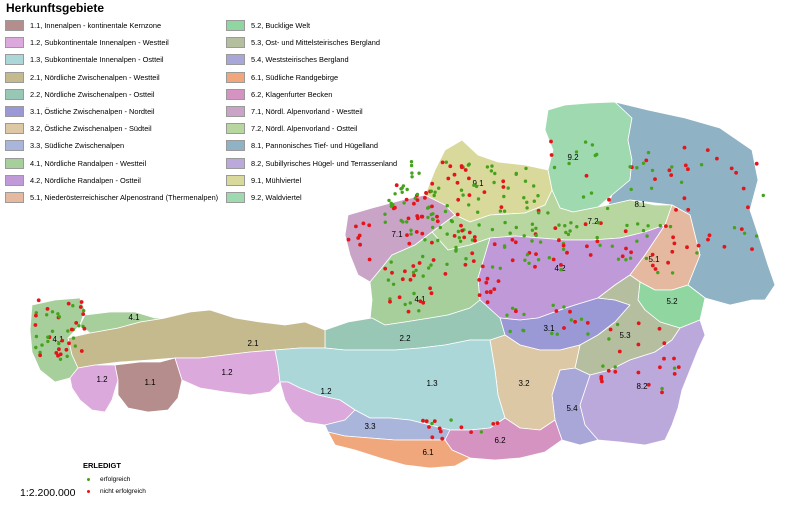 The image size is (797, 520). I want to click on legend-label: 8.1, Pannonisches Tief- und Hügelland, so click(314, 146).